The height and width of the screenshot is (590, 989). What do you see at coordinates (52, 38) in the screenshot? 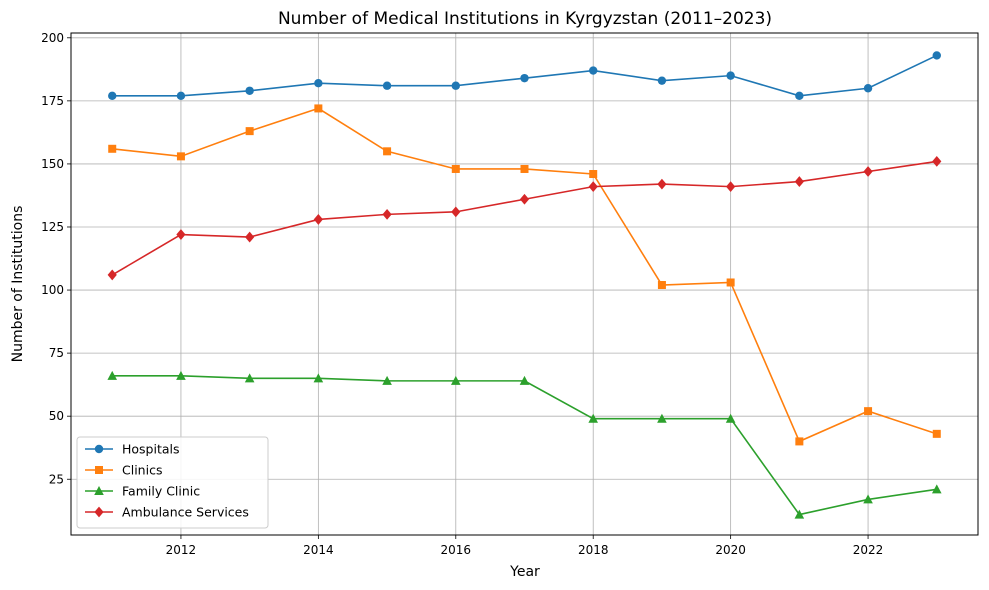
I see `y-tick-label: 200` at bounding box center [52, 38].